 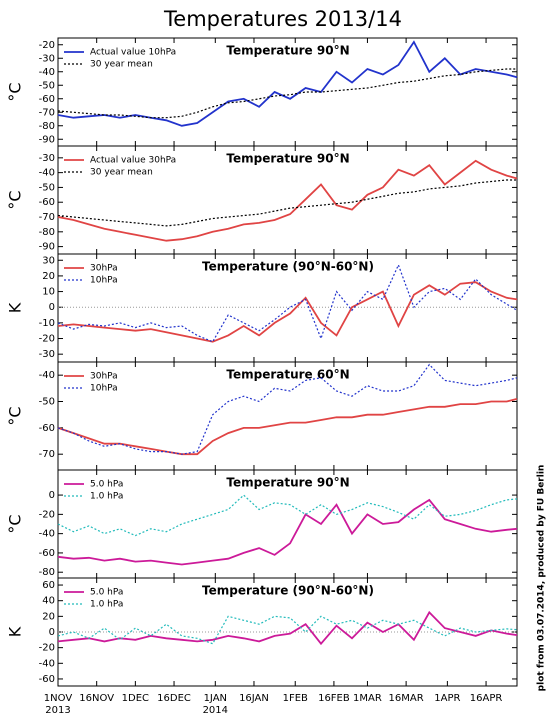 What do you see at coordinates (48, 292) in the screenshot?
I see `y-tick-label: 10` at bounding box center [48, 292].